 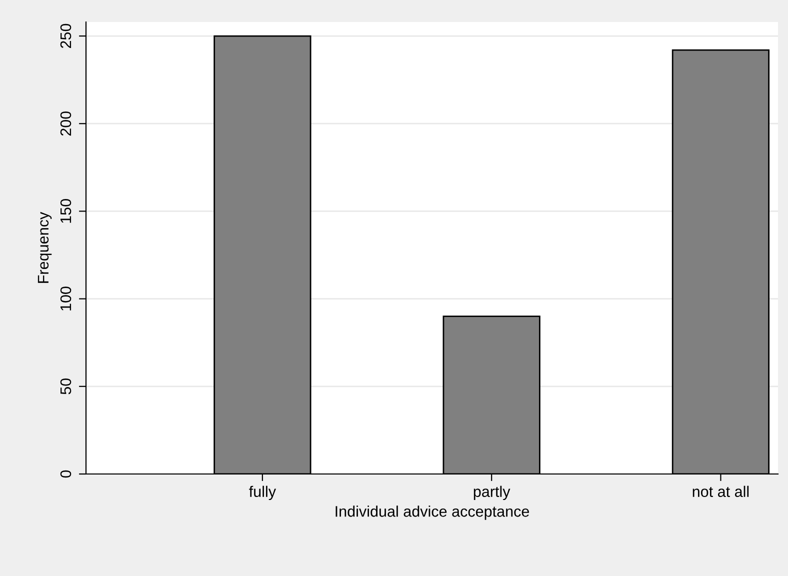 I want to click on y-axis-title: Frequency, so click(x=45, y=247).